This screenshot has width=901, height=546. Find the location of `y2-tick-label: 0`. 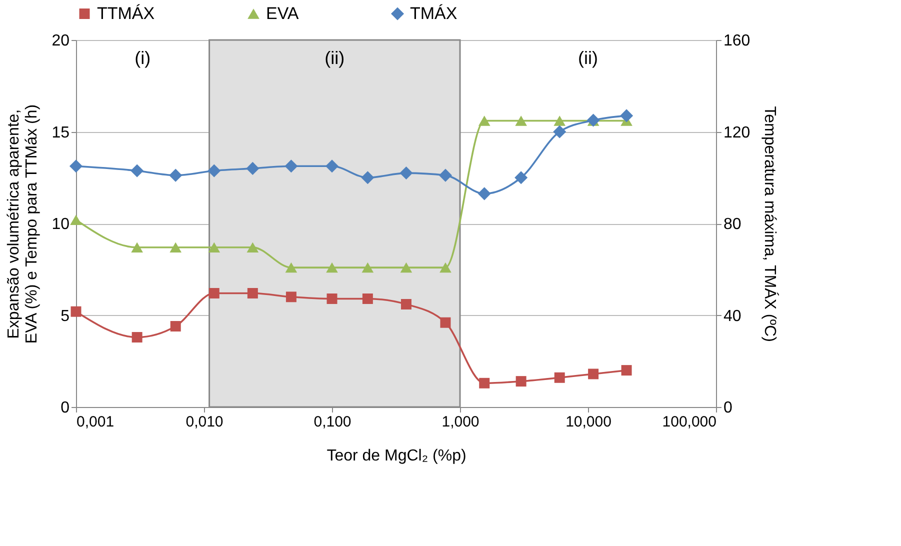

y2-tick-label: 0 is located at coordinates (728, 408).